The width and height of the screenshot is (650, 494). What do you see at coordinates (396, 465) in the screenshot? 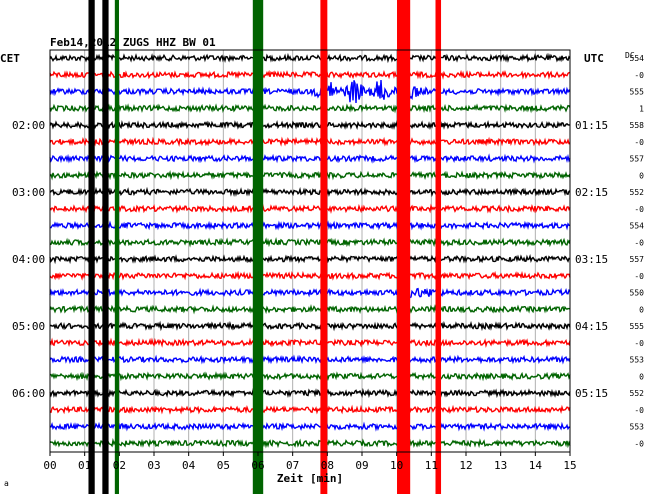
I see `x-tick-label: 10` at bounding box center [396, 465].